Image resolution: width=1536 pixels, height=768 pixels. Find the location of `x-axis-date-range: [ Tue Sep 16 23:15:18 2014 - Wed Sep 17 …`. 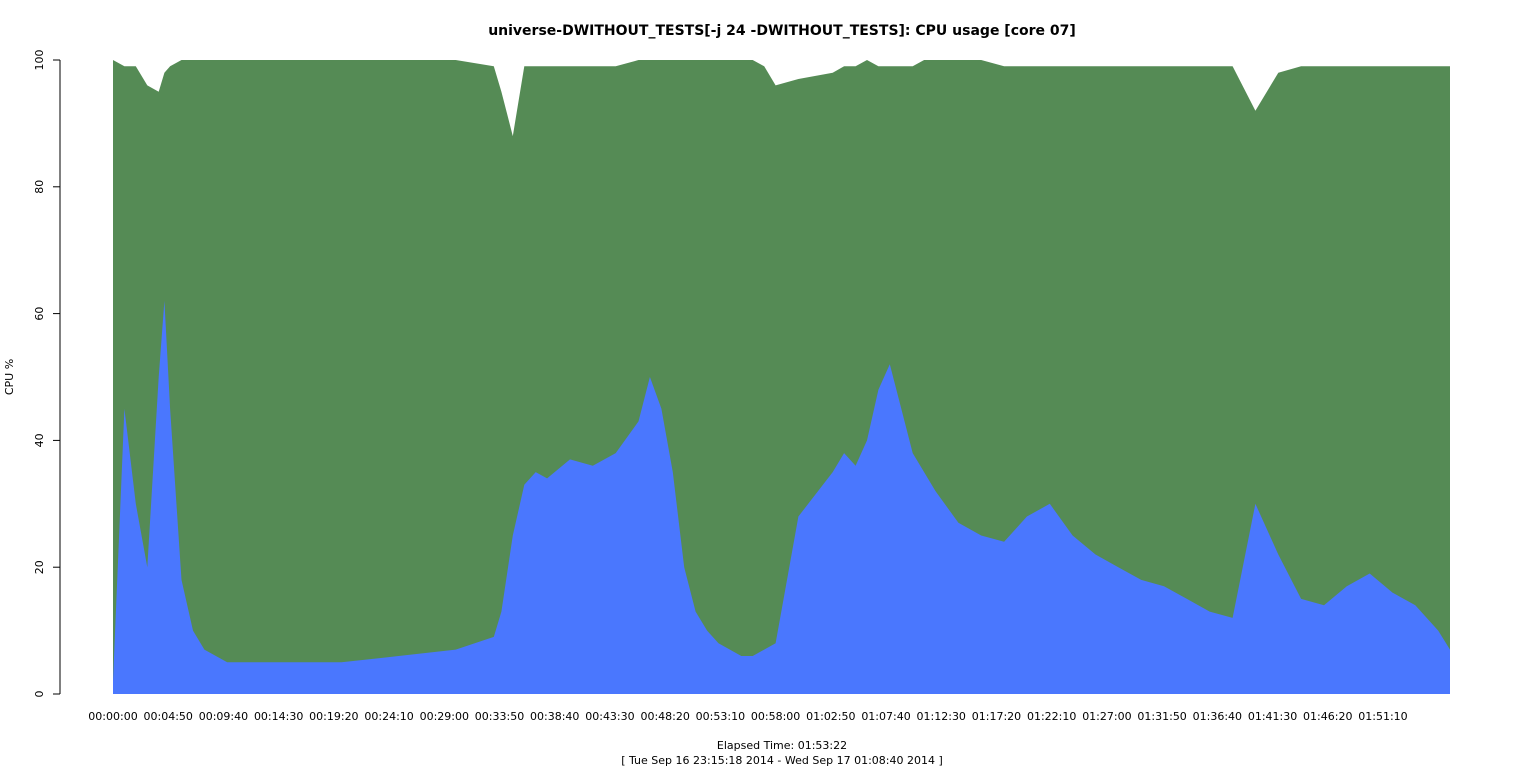

x-axis-date-range: [ Tue Sep 16 23:15:18 2014 - Wed Sep 17 … is located at coordinates (782, 760).